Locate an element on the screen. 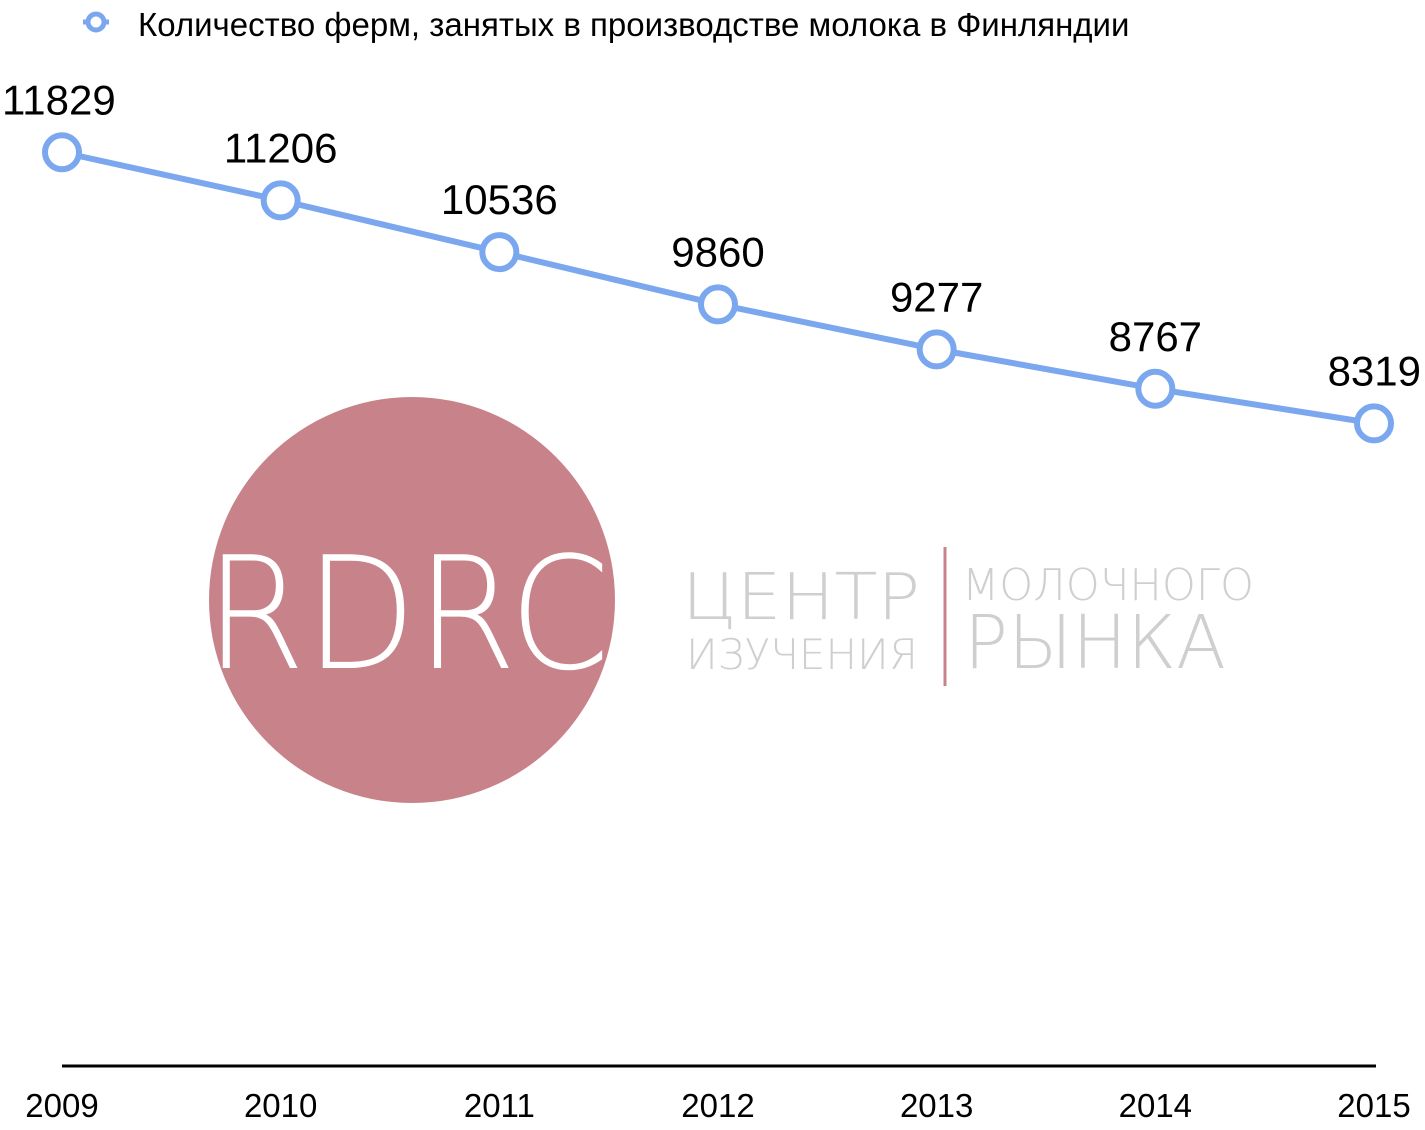 The image size is (1425, 1130). logo-word-rynka: РЫНКА is located at coordinates (1095, 643).